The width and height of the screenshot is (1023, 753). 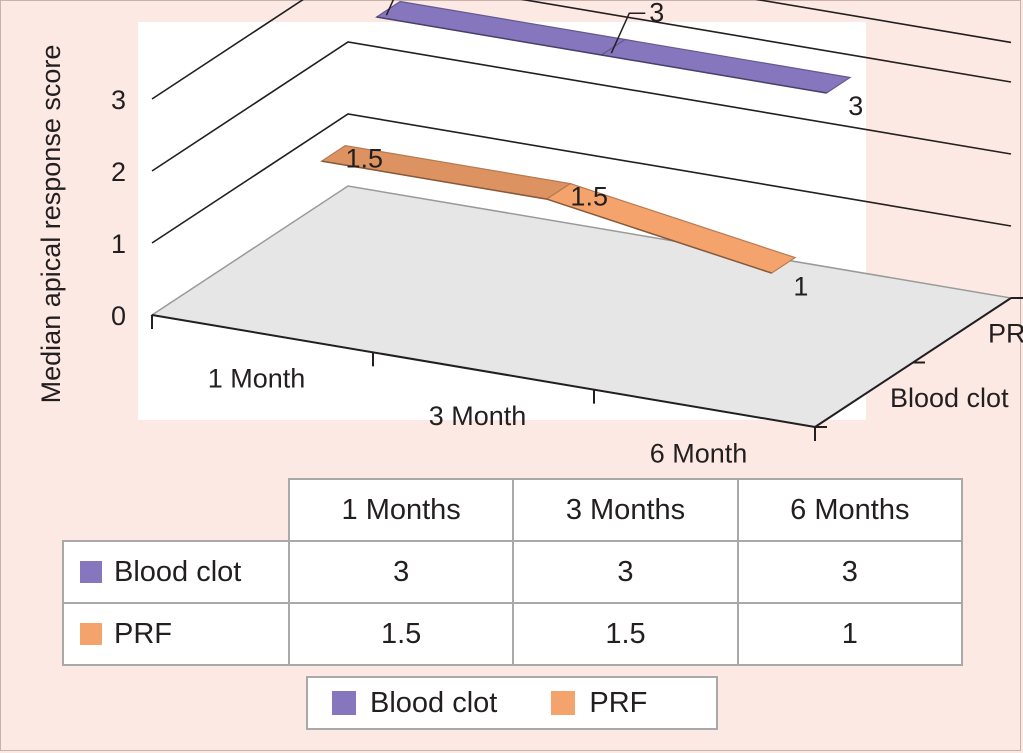 What do you see at coordinates (118, 100) in the screenshot?
I see `y-tick-label: 3` at bounding box center [118, 100].